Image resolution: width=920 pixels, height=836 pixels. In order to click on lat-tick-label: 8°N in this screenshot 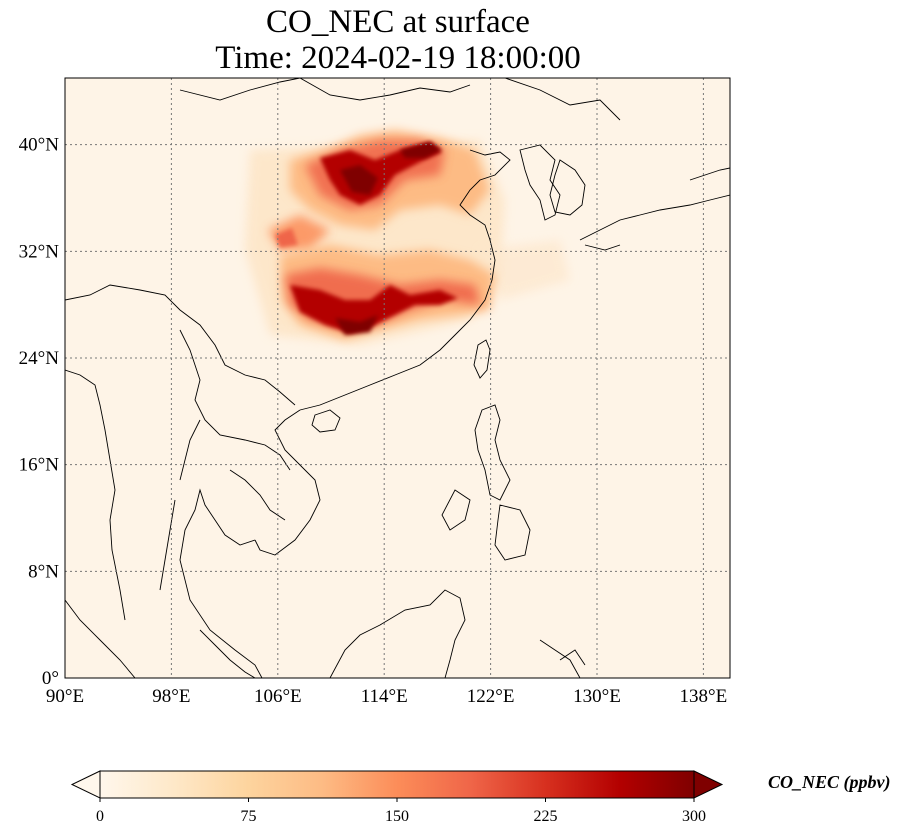, I will do `click(43, 571)`.